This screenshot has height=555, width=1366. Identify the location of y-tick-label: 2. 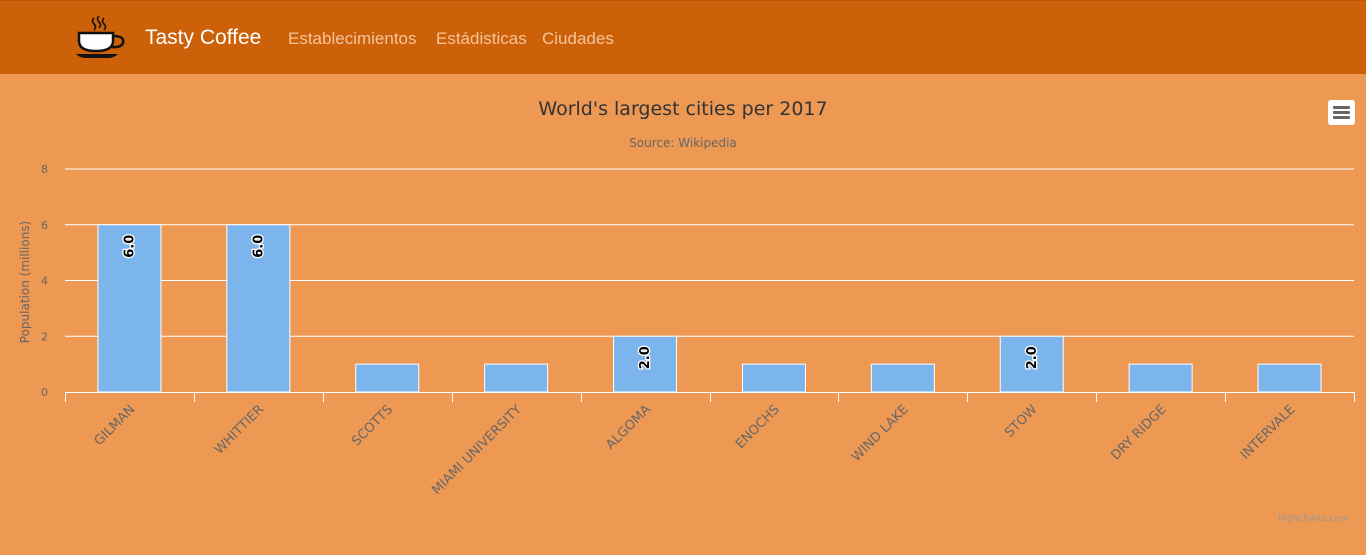
(44, 336).